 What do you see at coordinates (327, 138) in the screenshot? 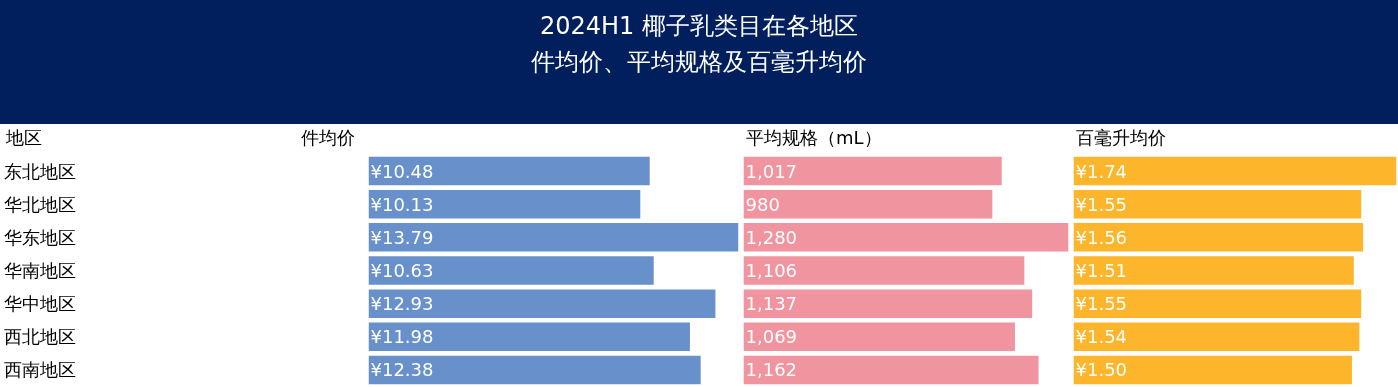
I see `x-axis-title: 件均价` at bounding box center [327, 138].